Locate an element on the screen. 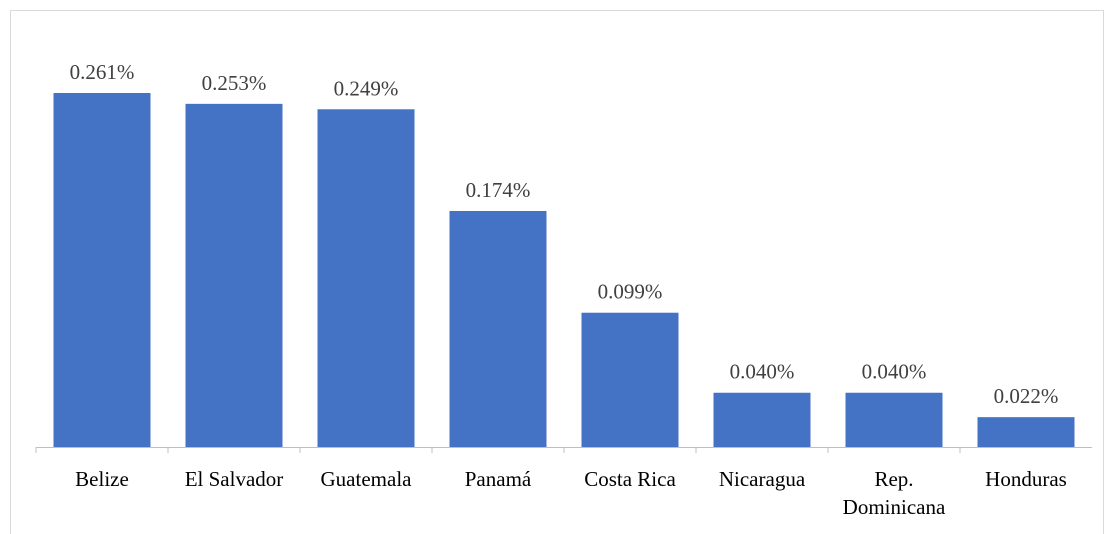 The height and width of the screenshot is (534, 1107). data-label: 0.099% is located at coordinates (630, 292).